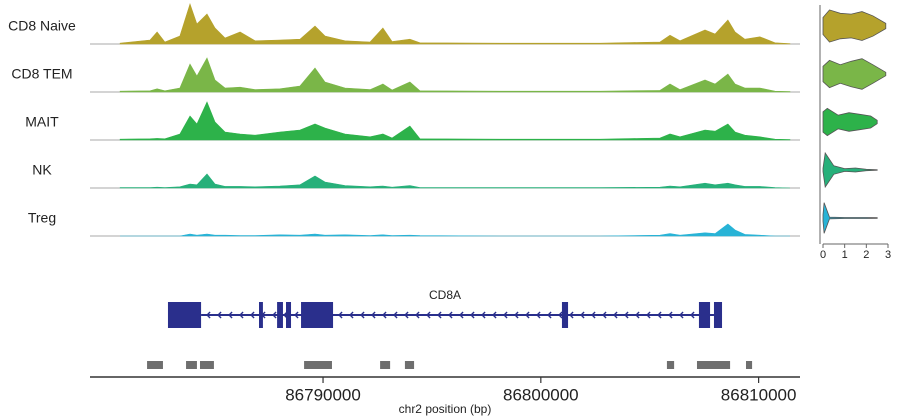 This screenshot has width=900, height=416. What do you see at coordinates (42, 170) in the screenshot?
I see `track-label: NK` at bounding box center [42, 170].